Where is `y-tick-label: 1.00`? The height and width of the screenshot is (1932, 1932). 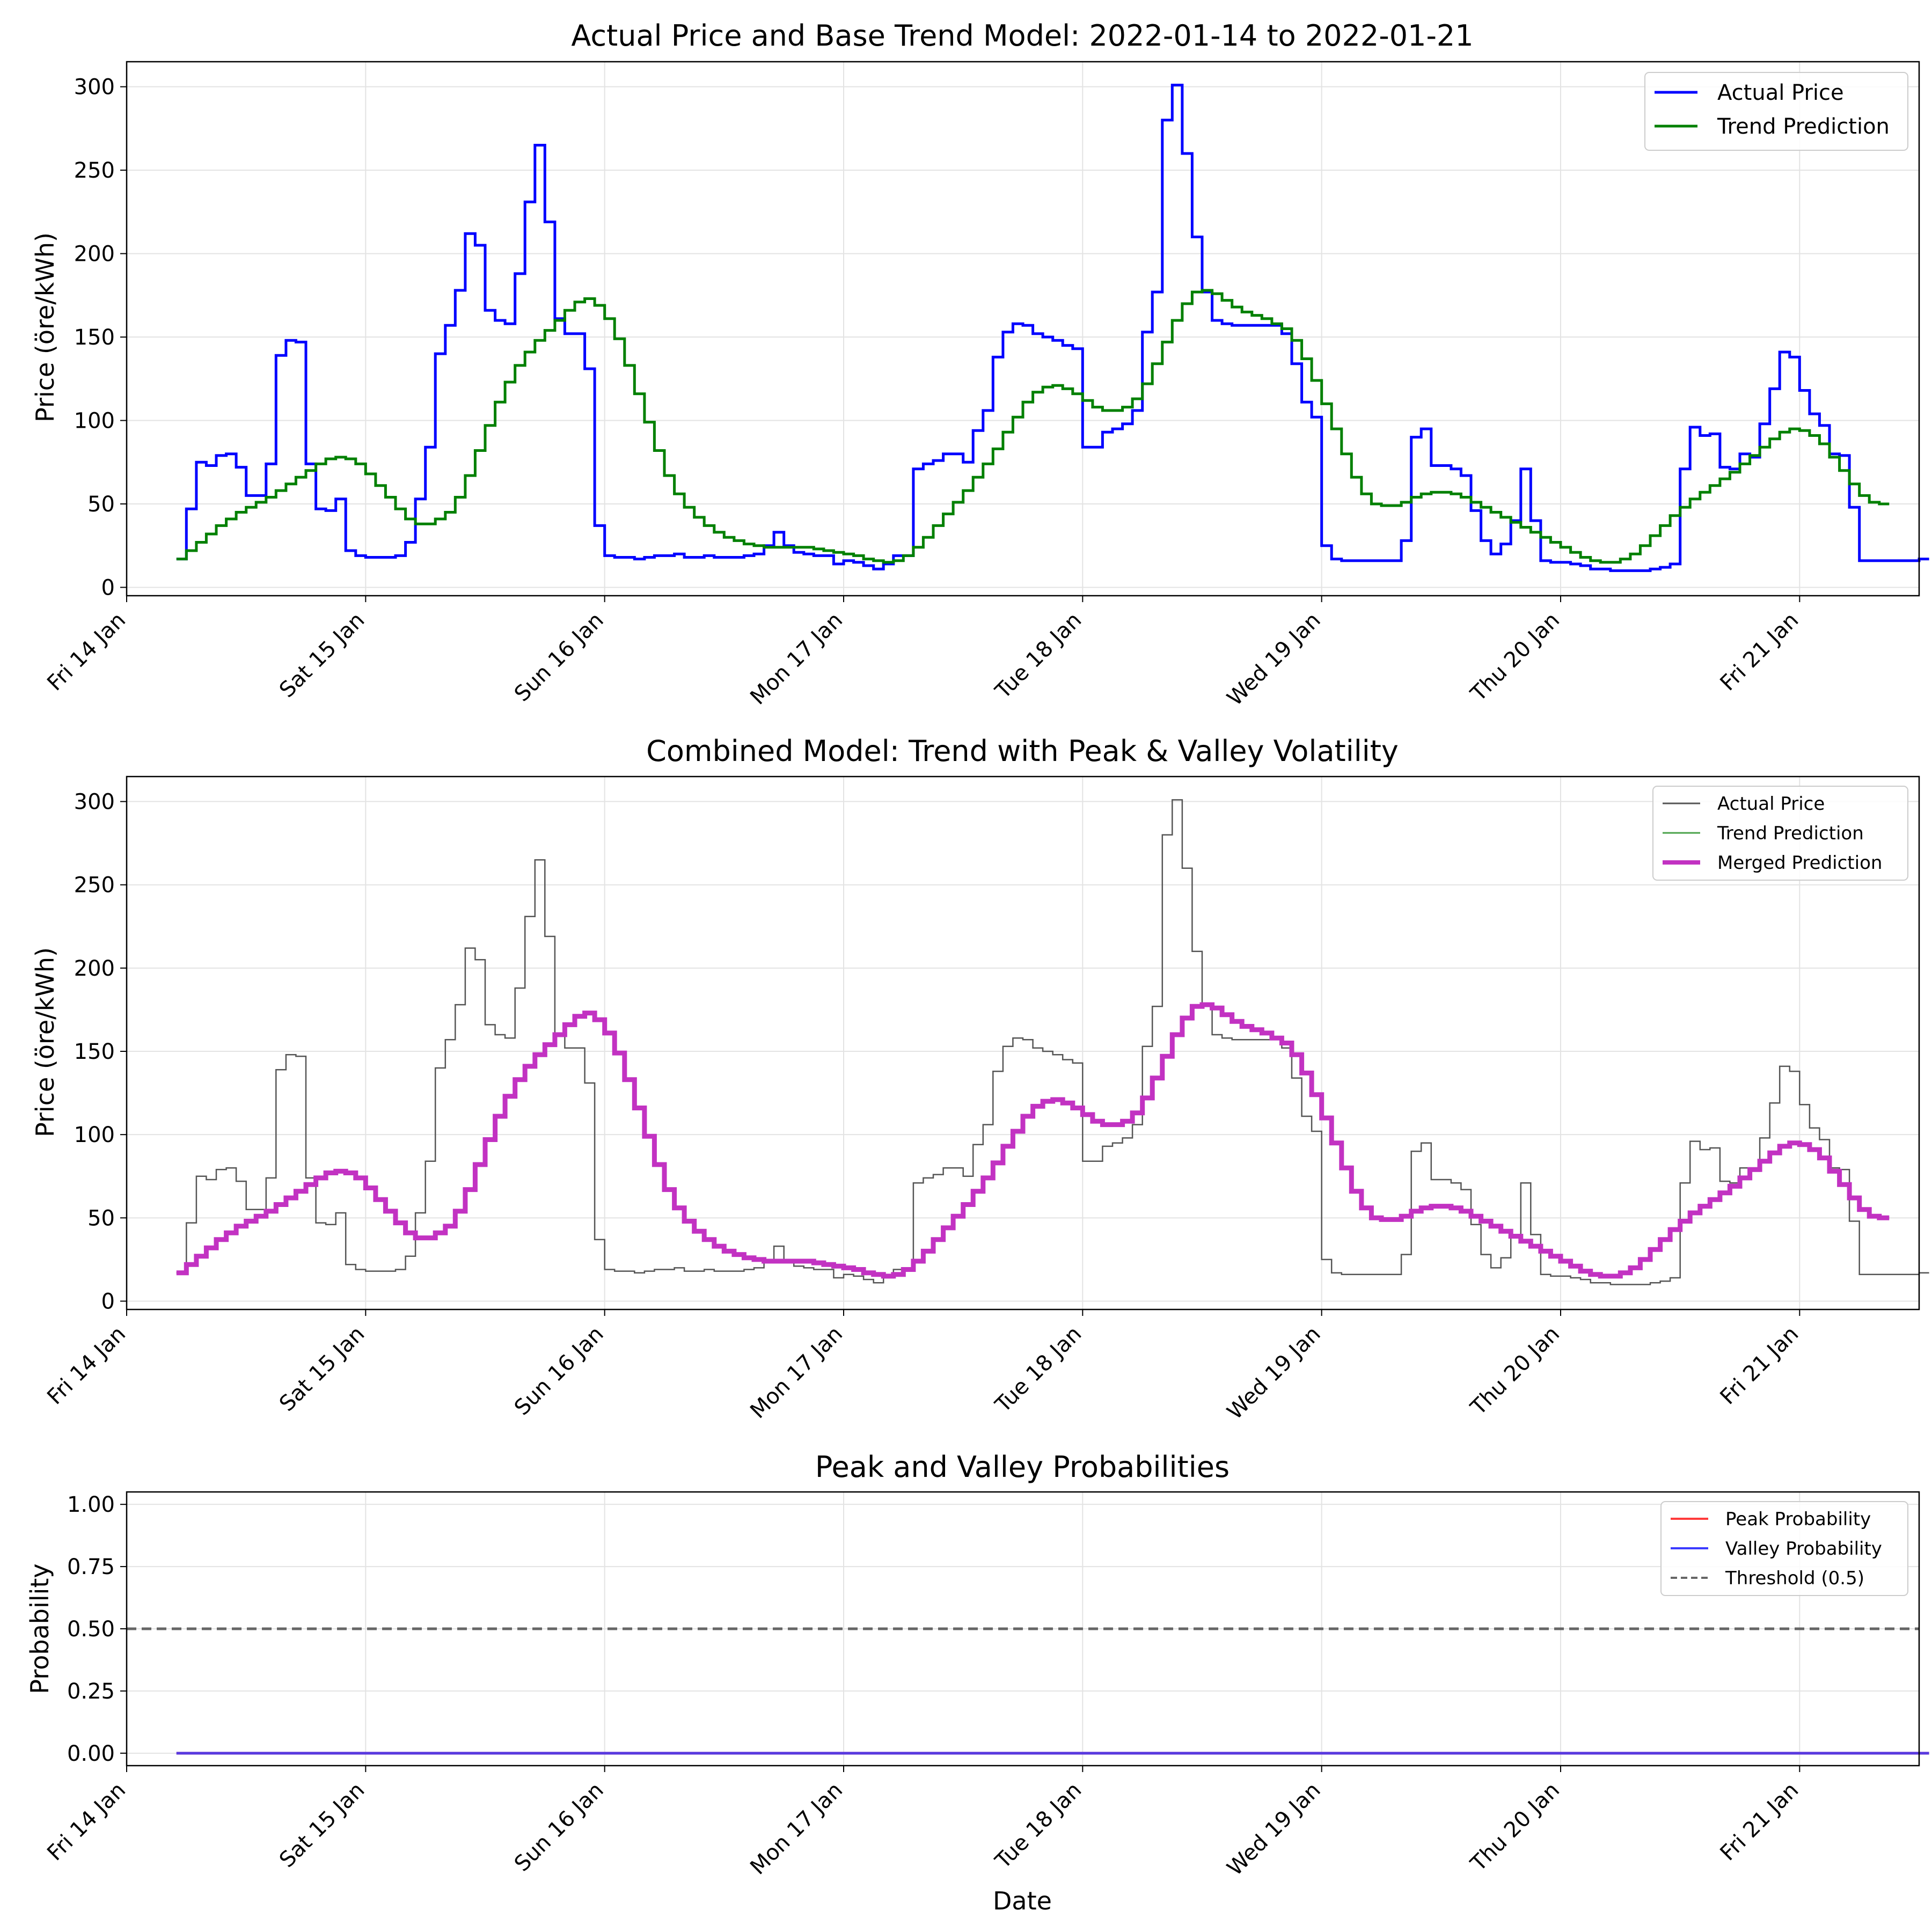
y-tick-label: 1.00 is located at coordinates (91, 1504).